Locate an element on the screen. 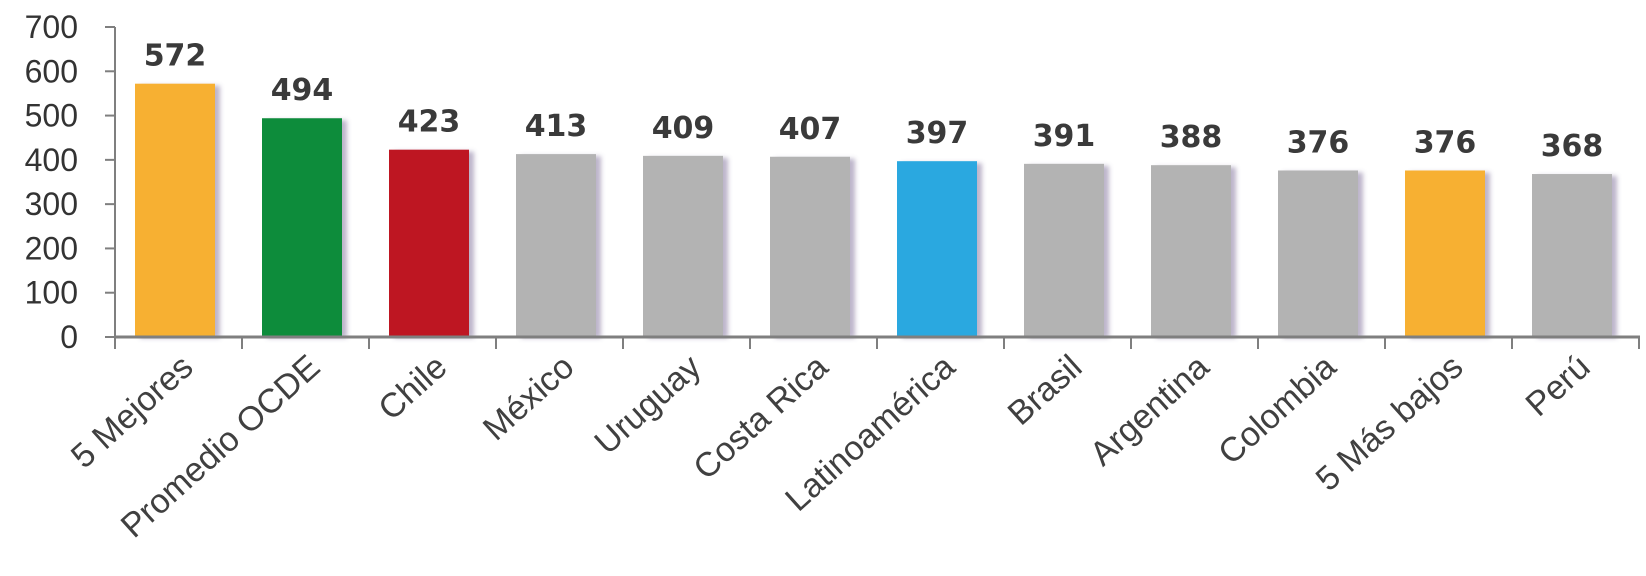  y-tick-label: 100 is located at coordinates (51, 293).